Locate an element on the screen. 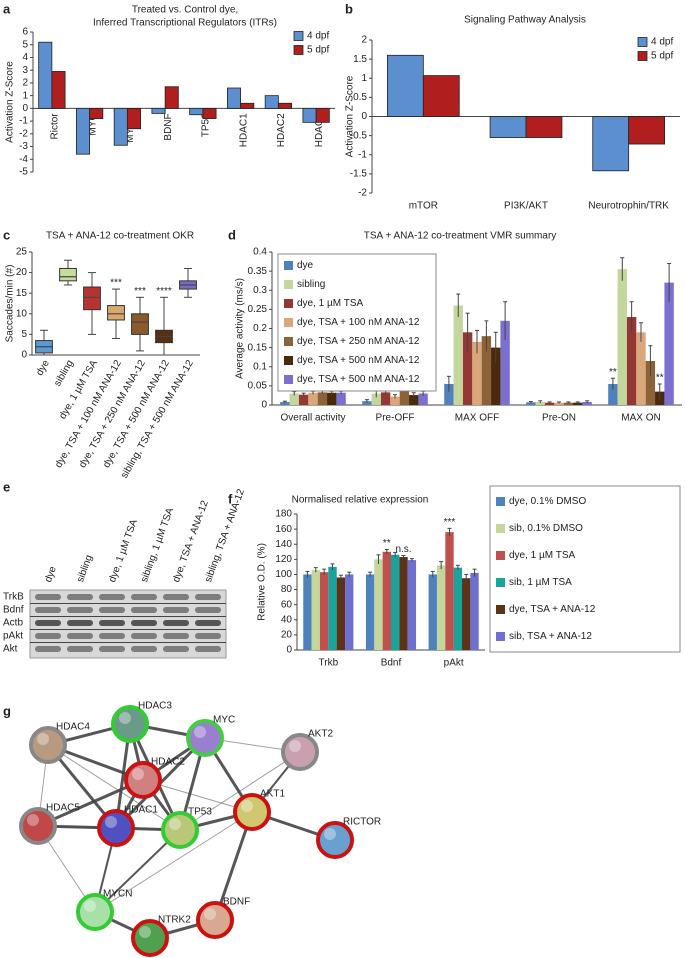 This screenshot has height=958, width=685. y-axis-label: Activation Z-Score is located at coordinates (350, 116).